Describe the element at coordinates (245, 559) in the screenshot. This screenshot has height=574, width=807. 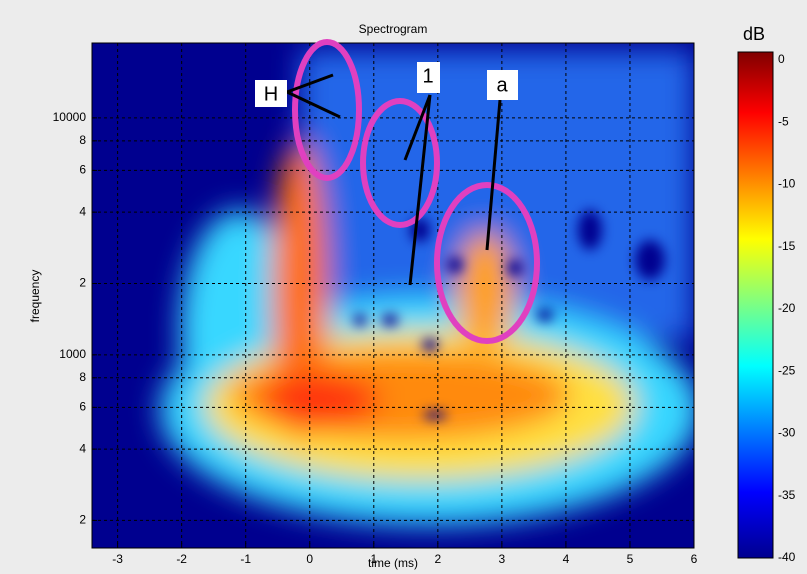
I see `x-tick-label: -1` at that location.